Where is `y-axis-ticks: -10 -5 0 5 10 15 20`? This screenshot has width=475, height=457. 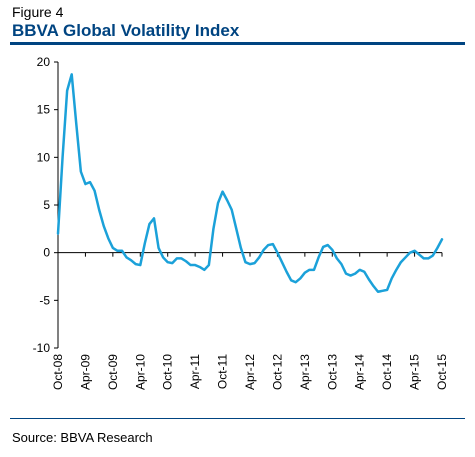 y-axis-ticks: -10 -5 0 5 10 15 20 is located at coordinates (45, 205).